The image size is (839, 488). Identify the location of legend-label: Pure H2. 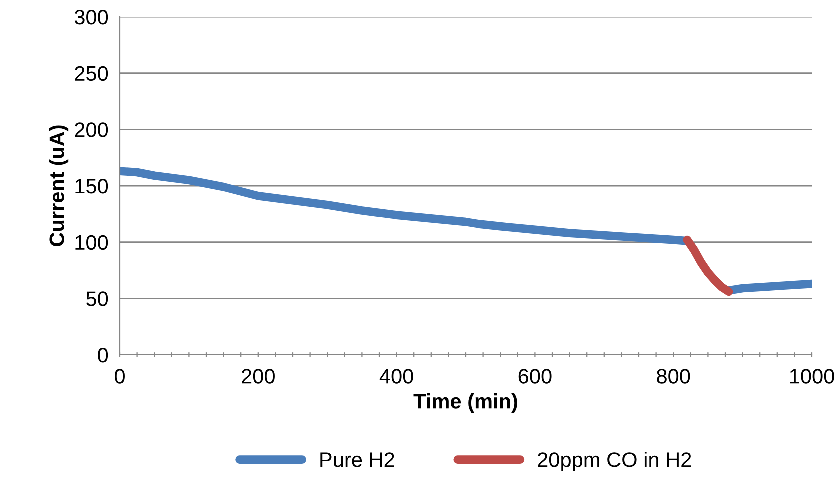
(357, 460).